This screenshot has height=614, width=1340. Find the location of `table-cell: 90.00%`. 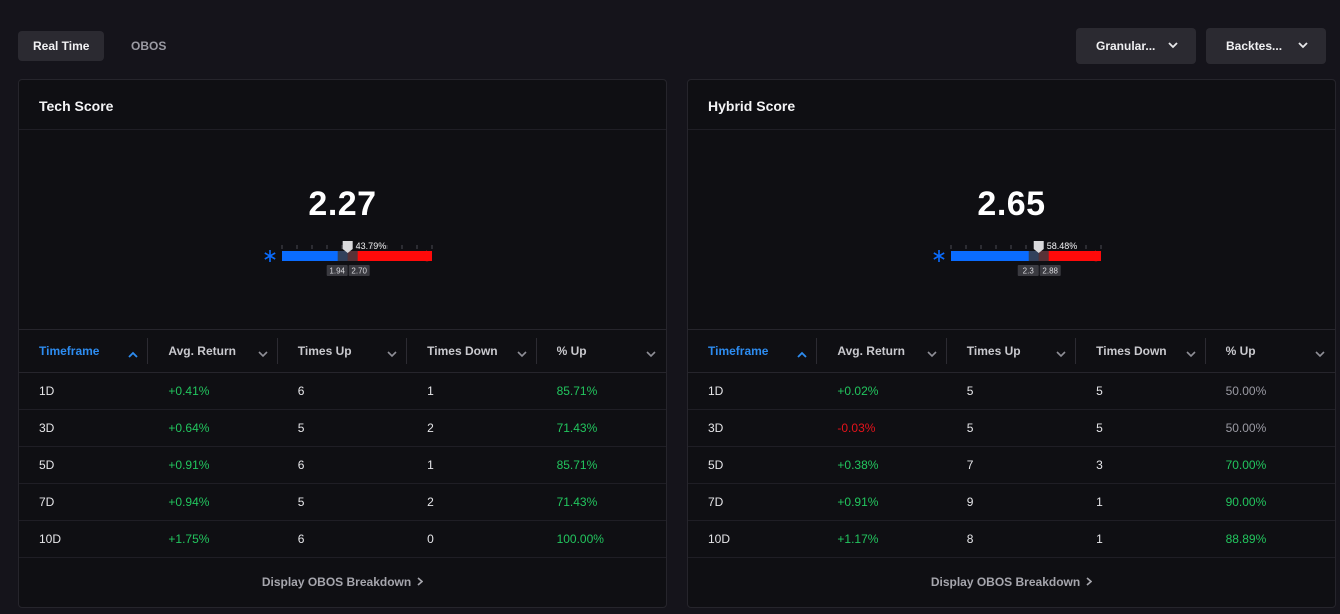

table-cell: 90.00% is located at coordinates (1270, 502).